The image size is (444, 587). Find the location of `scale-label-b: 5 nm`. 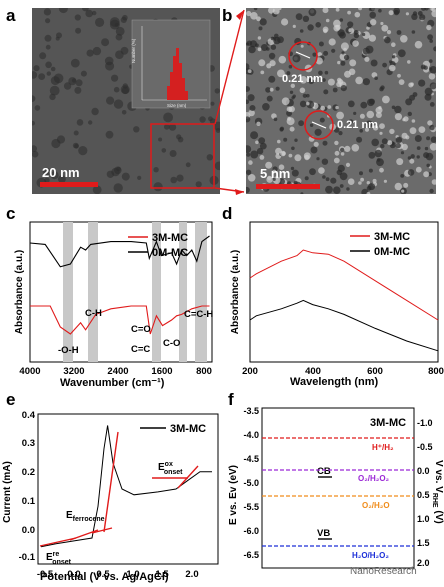

scale-label-b: 5 nm is located at coordinates (275, 173).